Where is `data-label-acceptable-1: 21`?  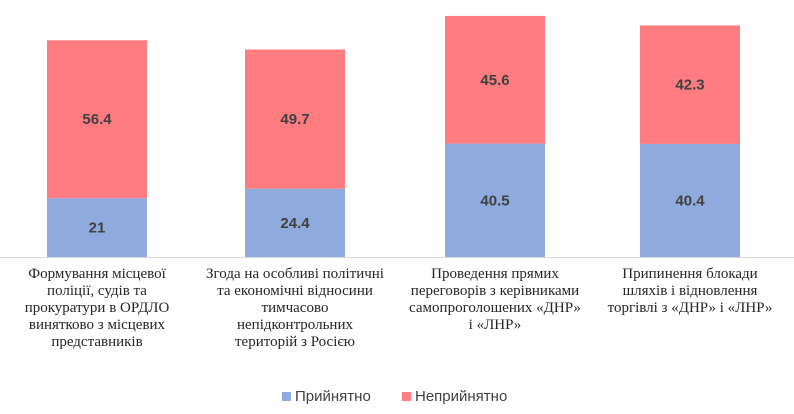
data-label-acceptable-1: 21 is located at coordinates (97, 228).